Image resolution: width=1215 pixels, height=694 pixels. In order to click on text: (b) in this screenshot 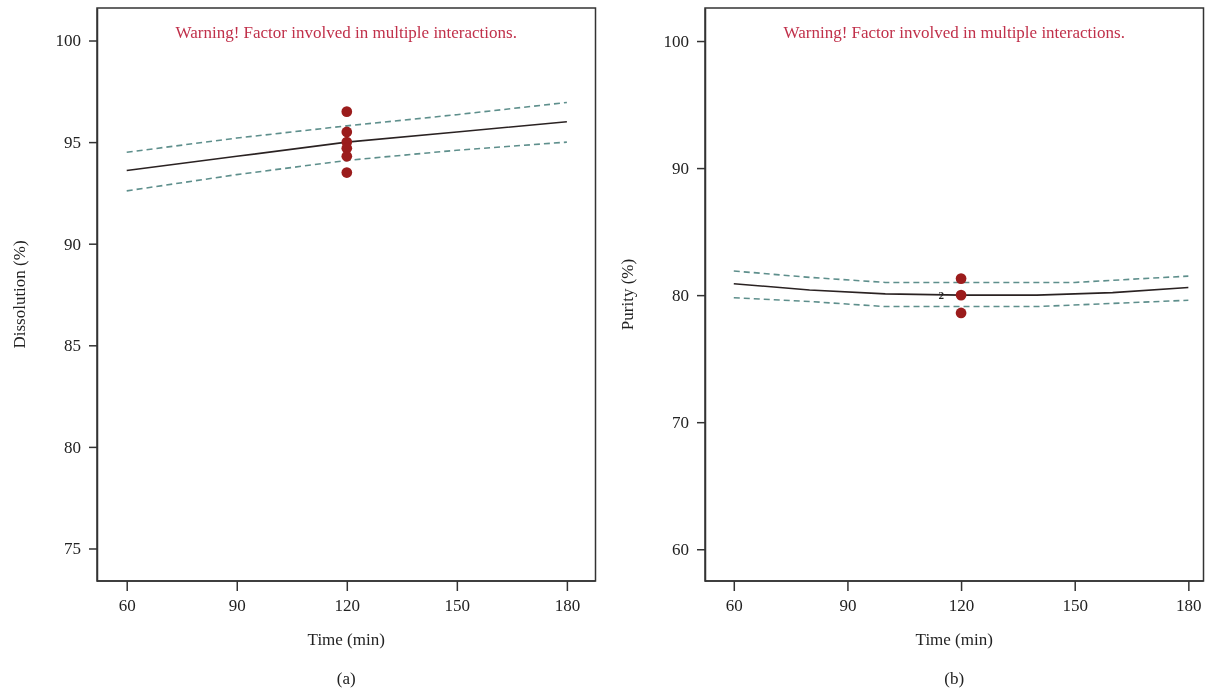, I will do `click(953, 678)`.